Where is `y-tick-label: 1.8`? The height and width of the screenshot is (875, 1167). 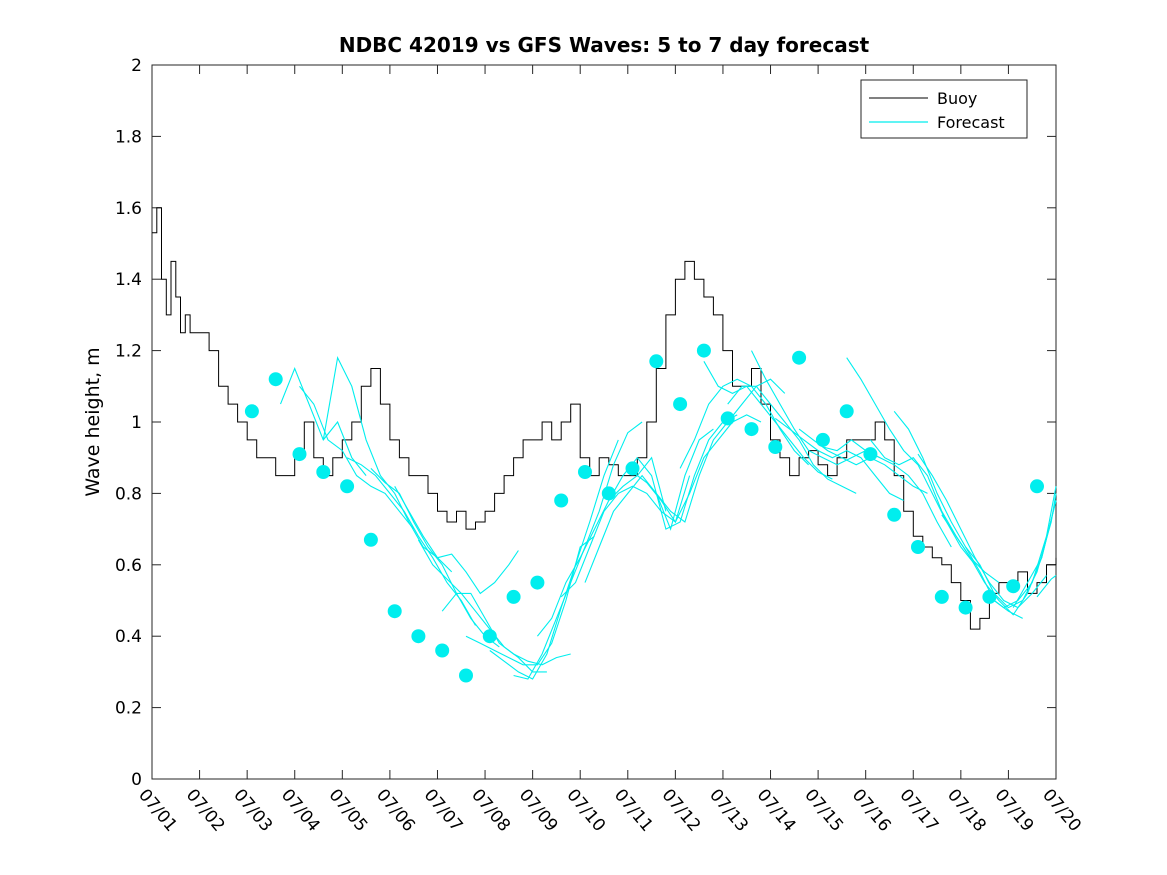 y-tick-label: 1.8 is located at coordinates (128, 137).